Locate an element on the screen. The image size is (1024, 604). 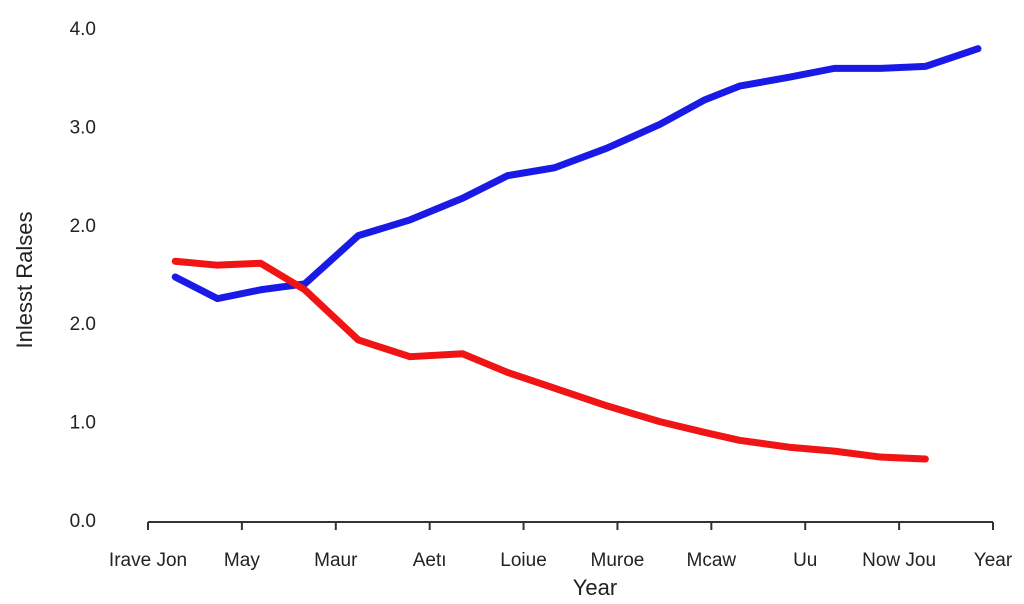
x-tick-label: Uu is located at coordinates (805, 560).